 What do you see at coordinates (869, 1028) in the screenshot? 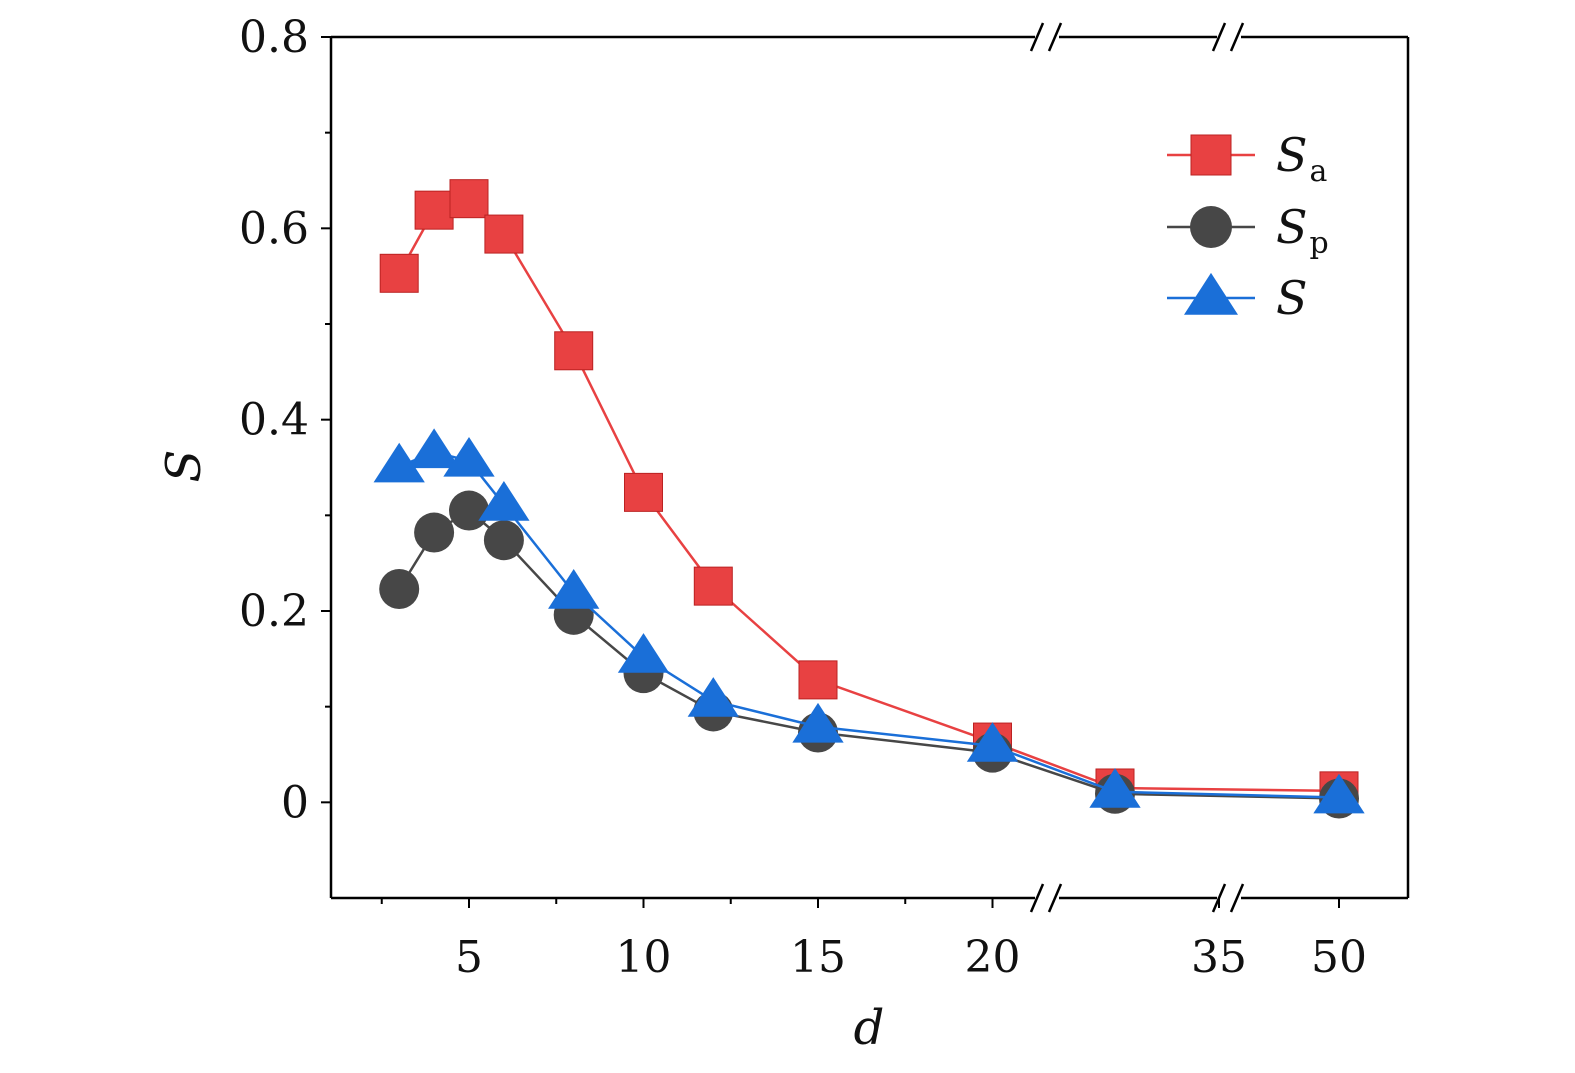
I see `x-axis-label: d` at bounding box center [869, 1028].